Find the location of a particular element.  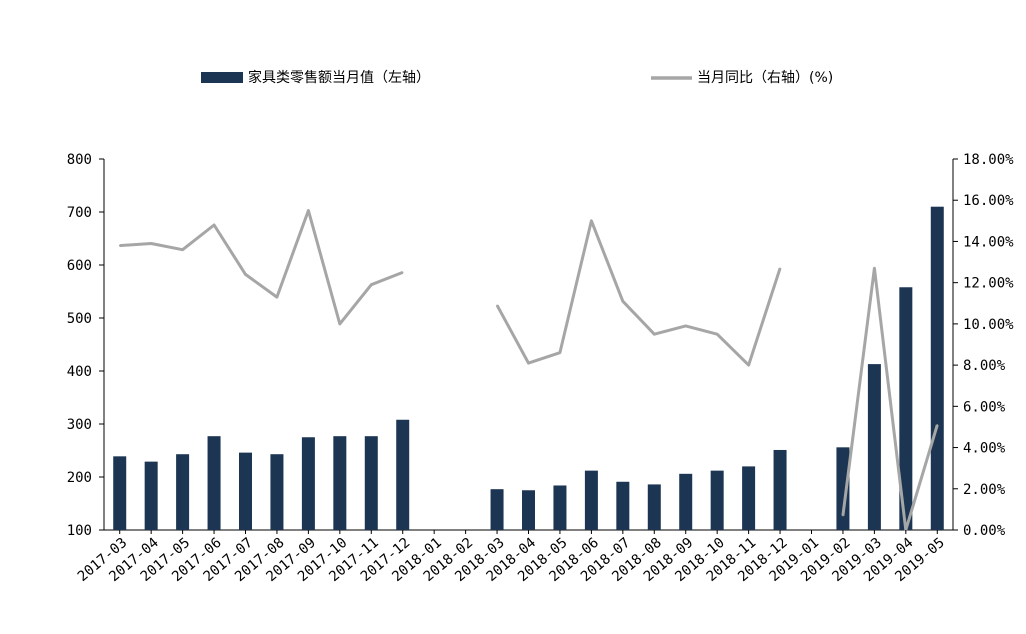

left-tick-label: 600 is located at coordinates (79, 266).